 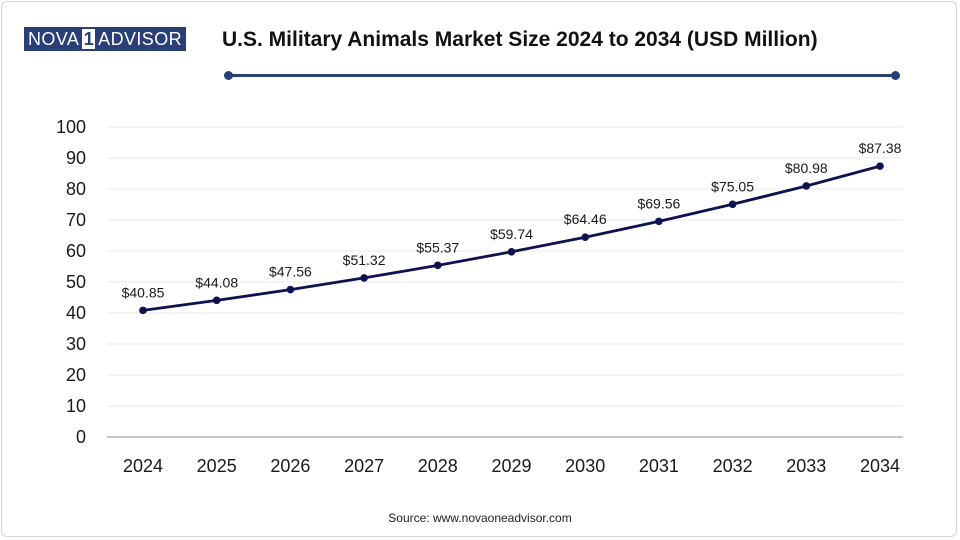 What do you see at coordinates (732, 186) in the screenshot?
I see `data-label: $75.05` at bounding box center [732, 186].